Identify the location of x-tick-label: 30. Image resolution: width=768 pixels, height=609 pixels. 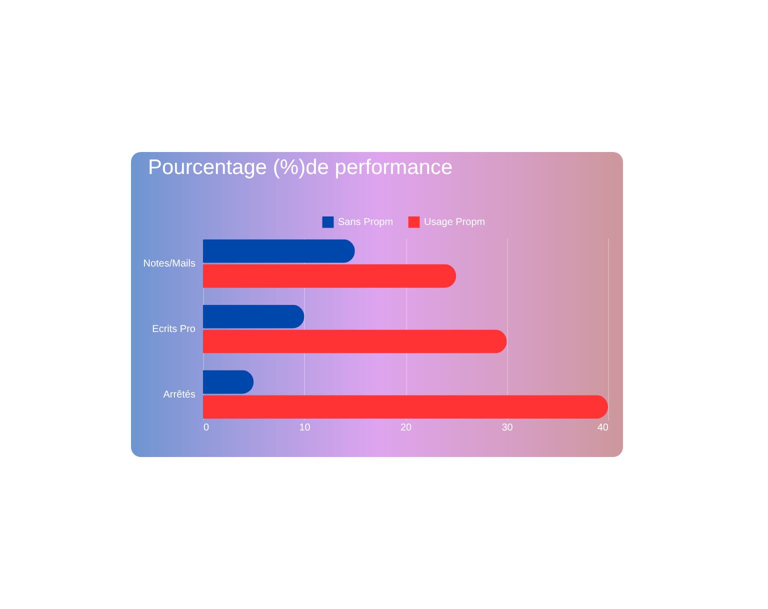
(508, 428).